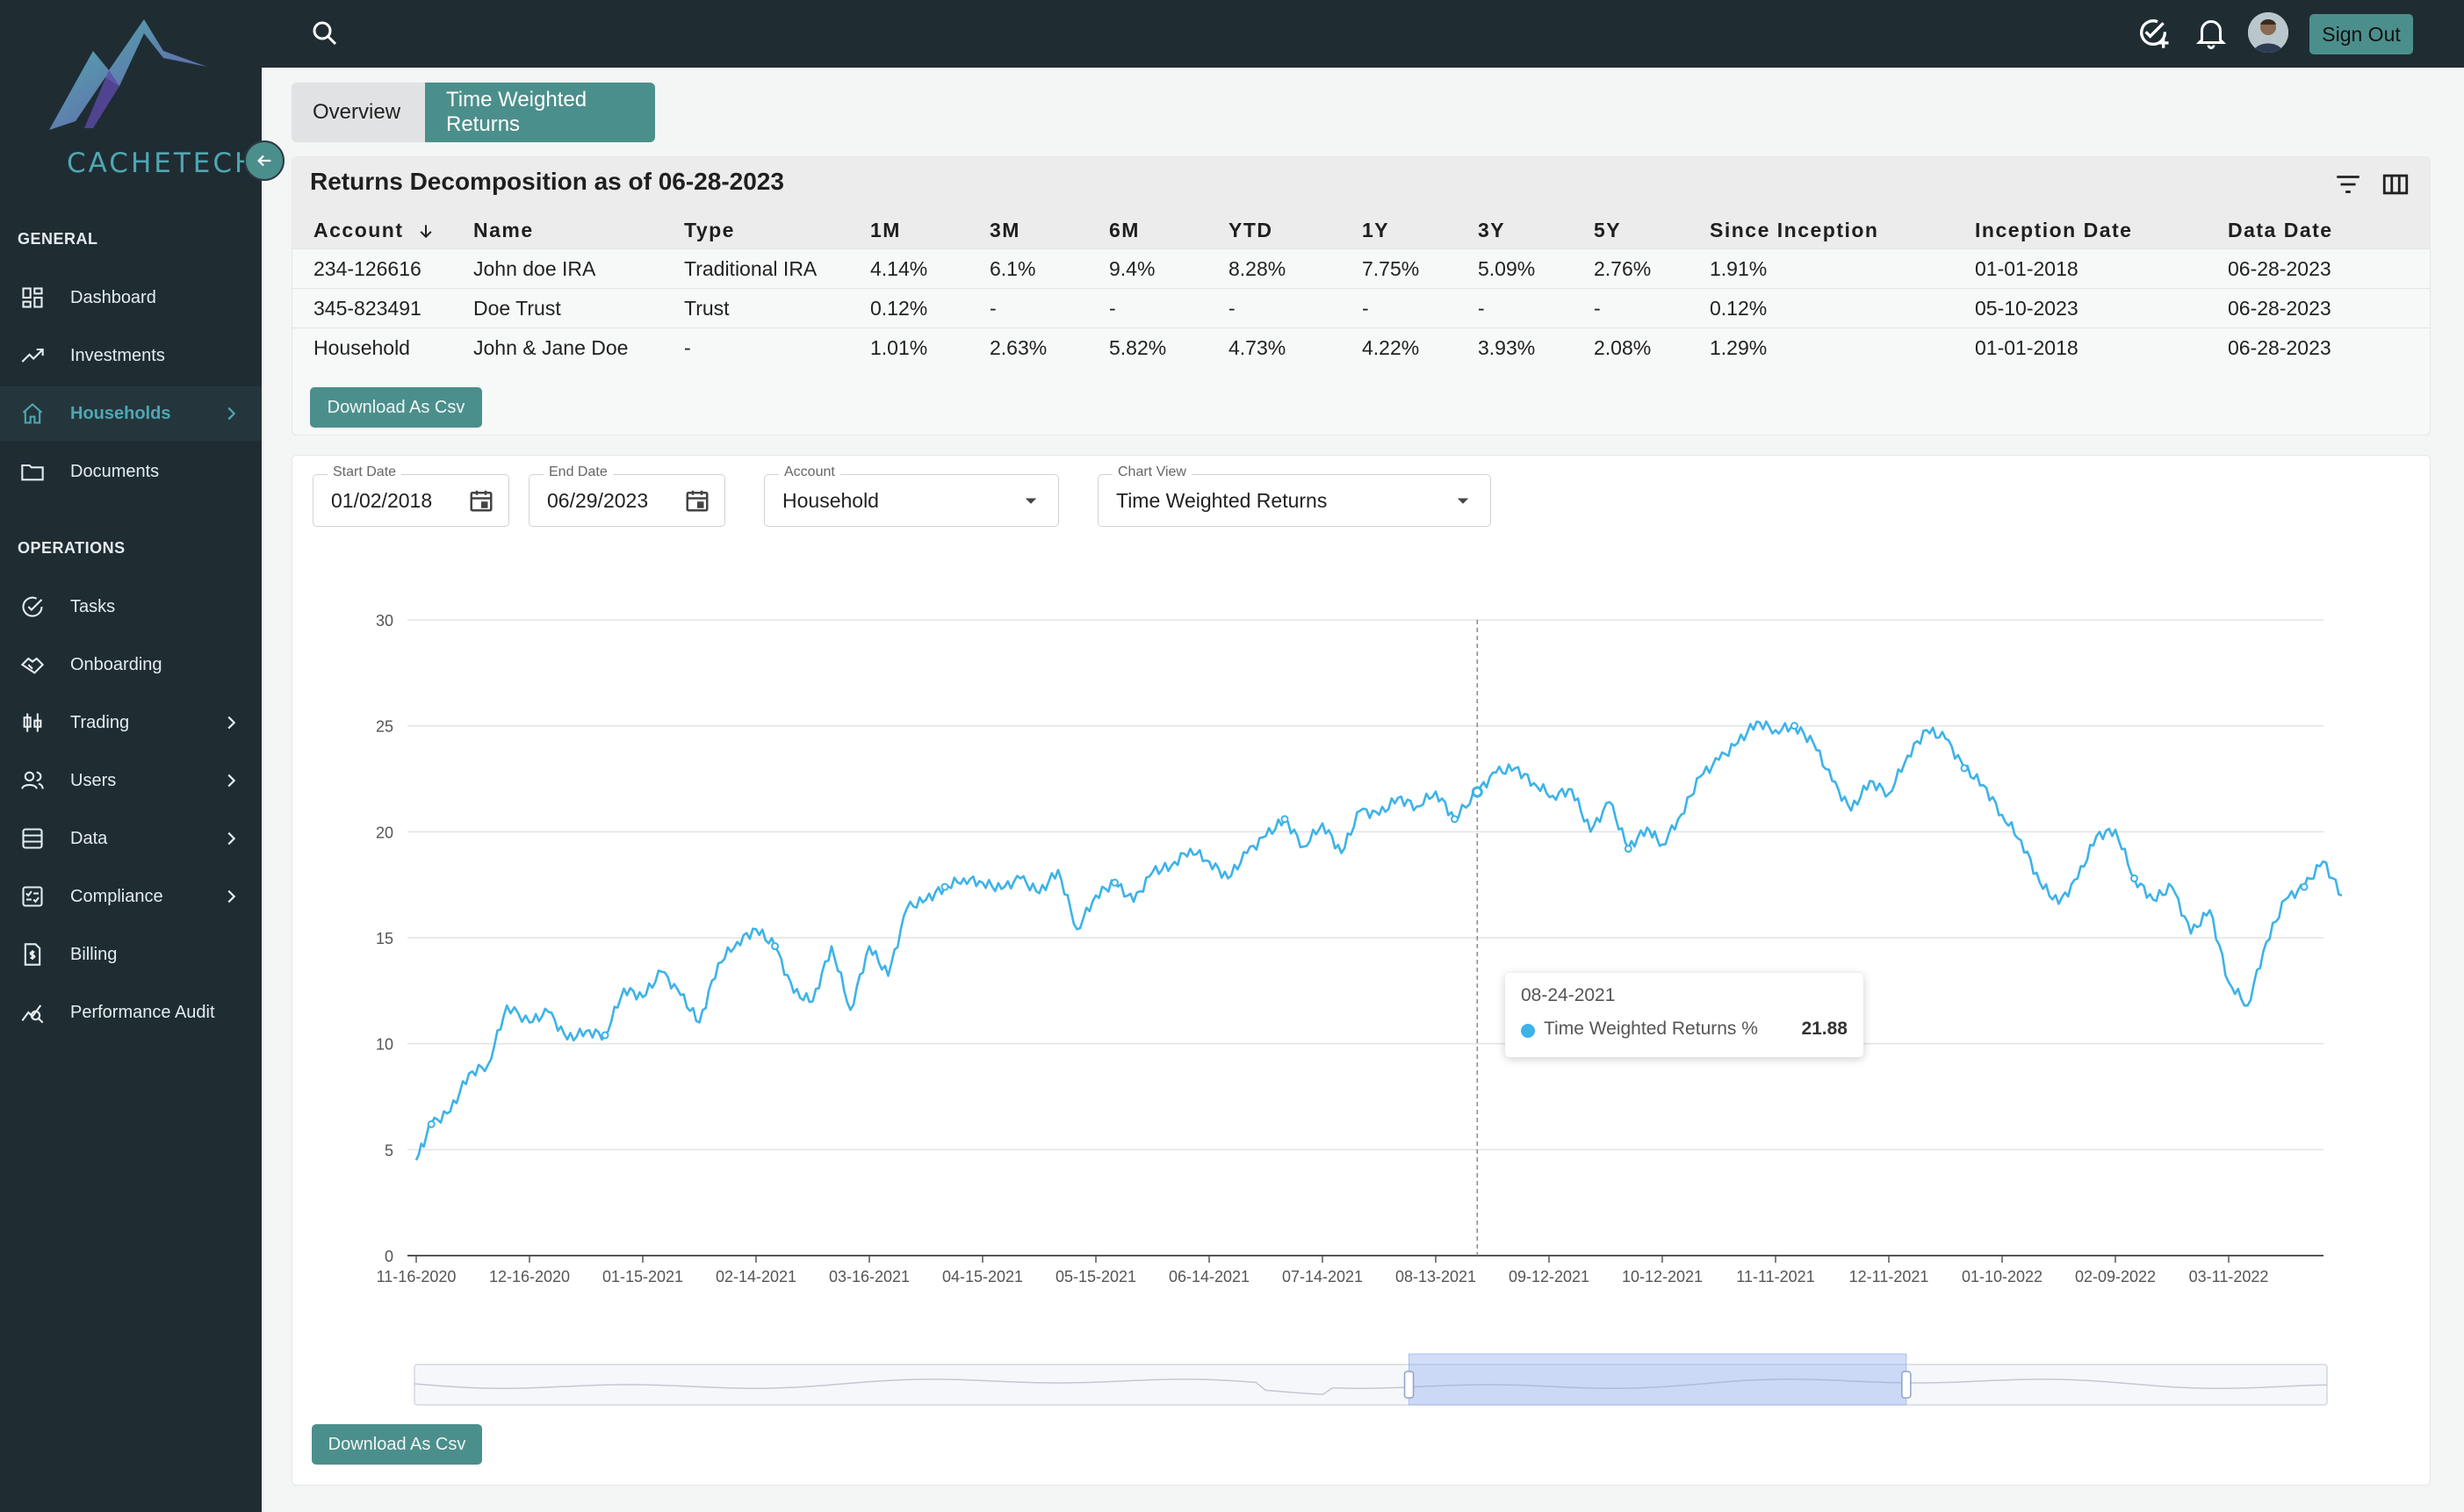  Describe the element at coordinates (1651, 1029) in the screenshot. I see `tooltip-series-name: Time Weighted Returns %` at that location.